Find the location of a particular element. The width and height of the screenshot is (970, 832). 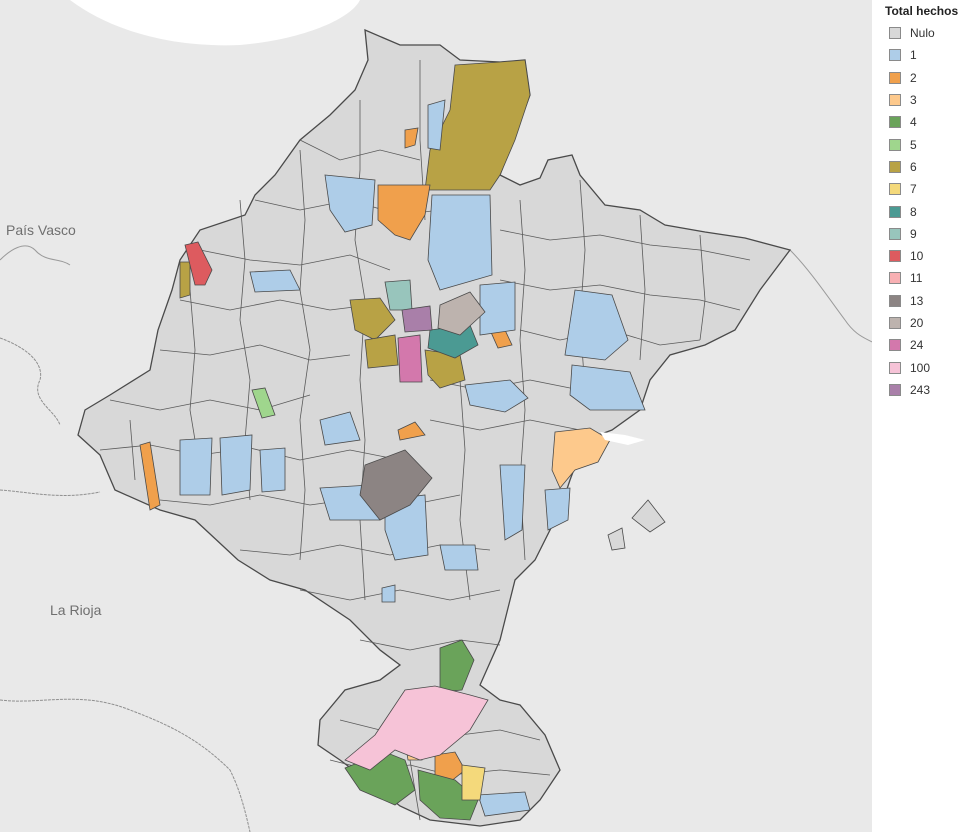

sea-area is located at coordinates (215, 23).